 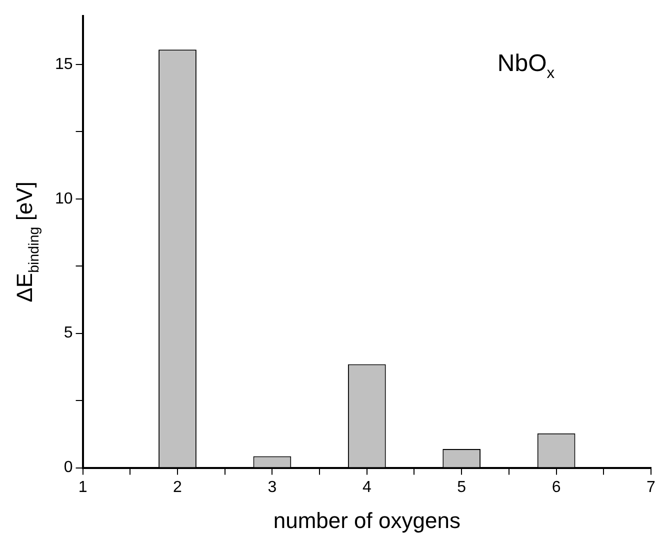 What do you see at coordinates (177, 487) in the screenshot?
I see `x-tick-label: 2` at bounding box center [177, 487].